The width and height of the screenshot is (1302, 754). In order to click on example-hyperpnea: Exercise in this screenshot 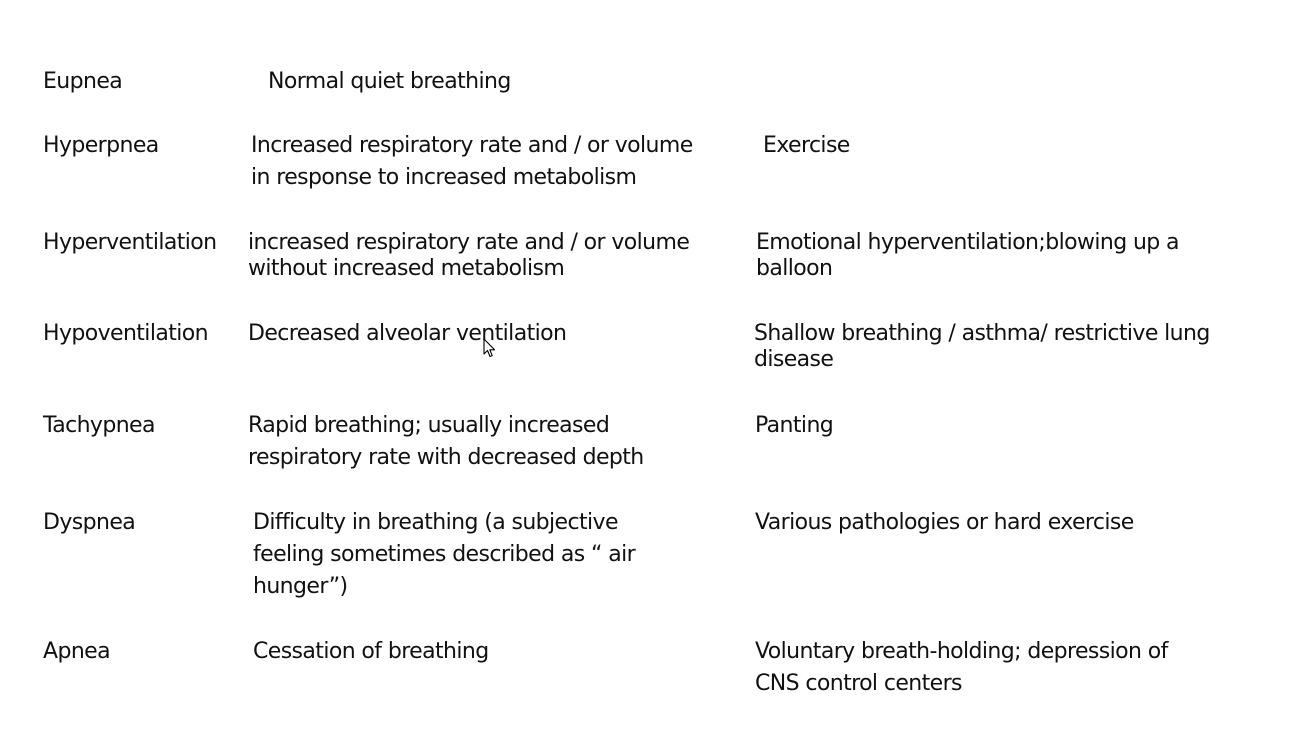, I will do `click(806, 145)`.